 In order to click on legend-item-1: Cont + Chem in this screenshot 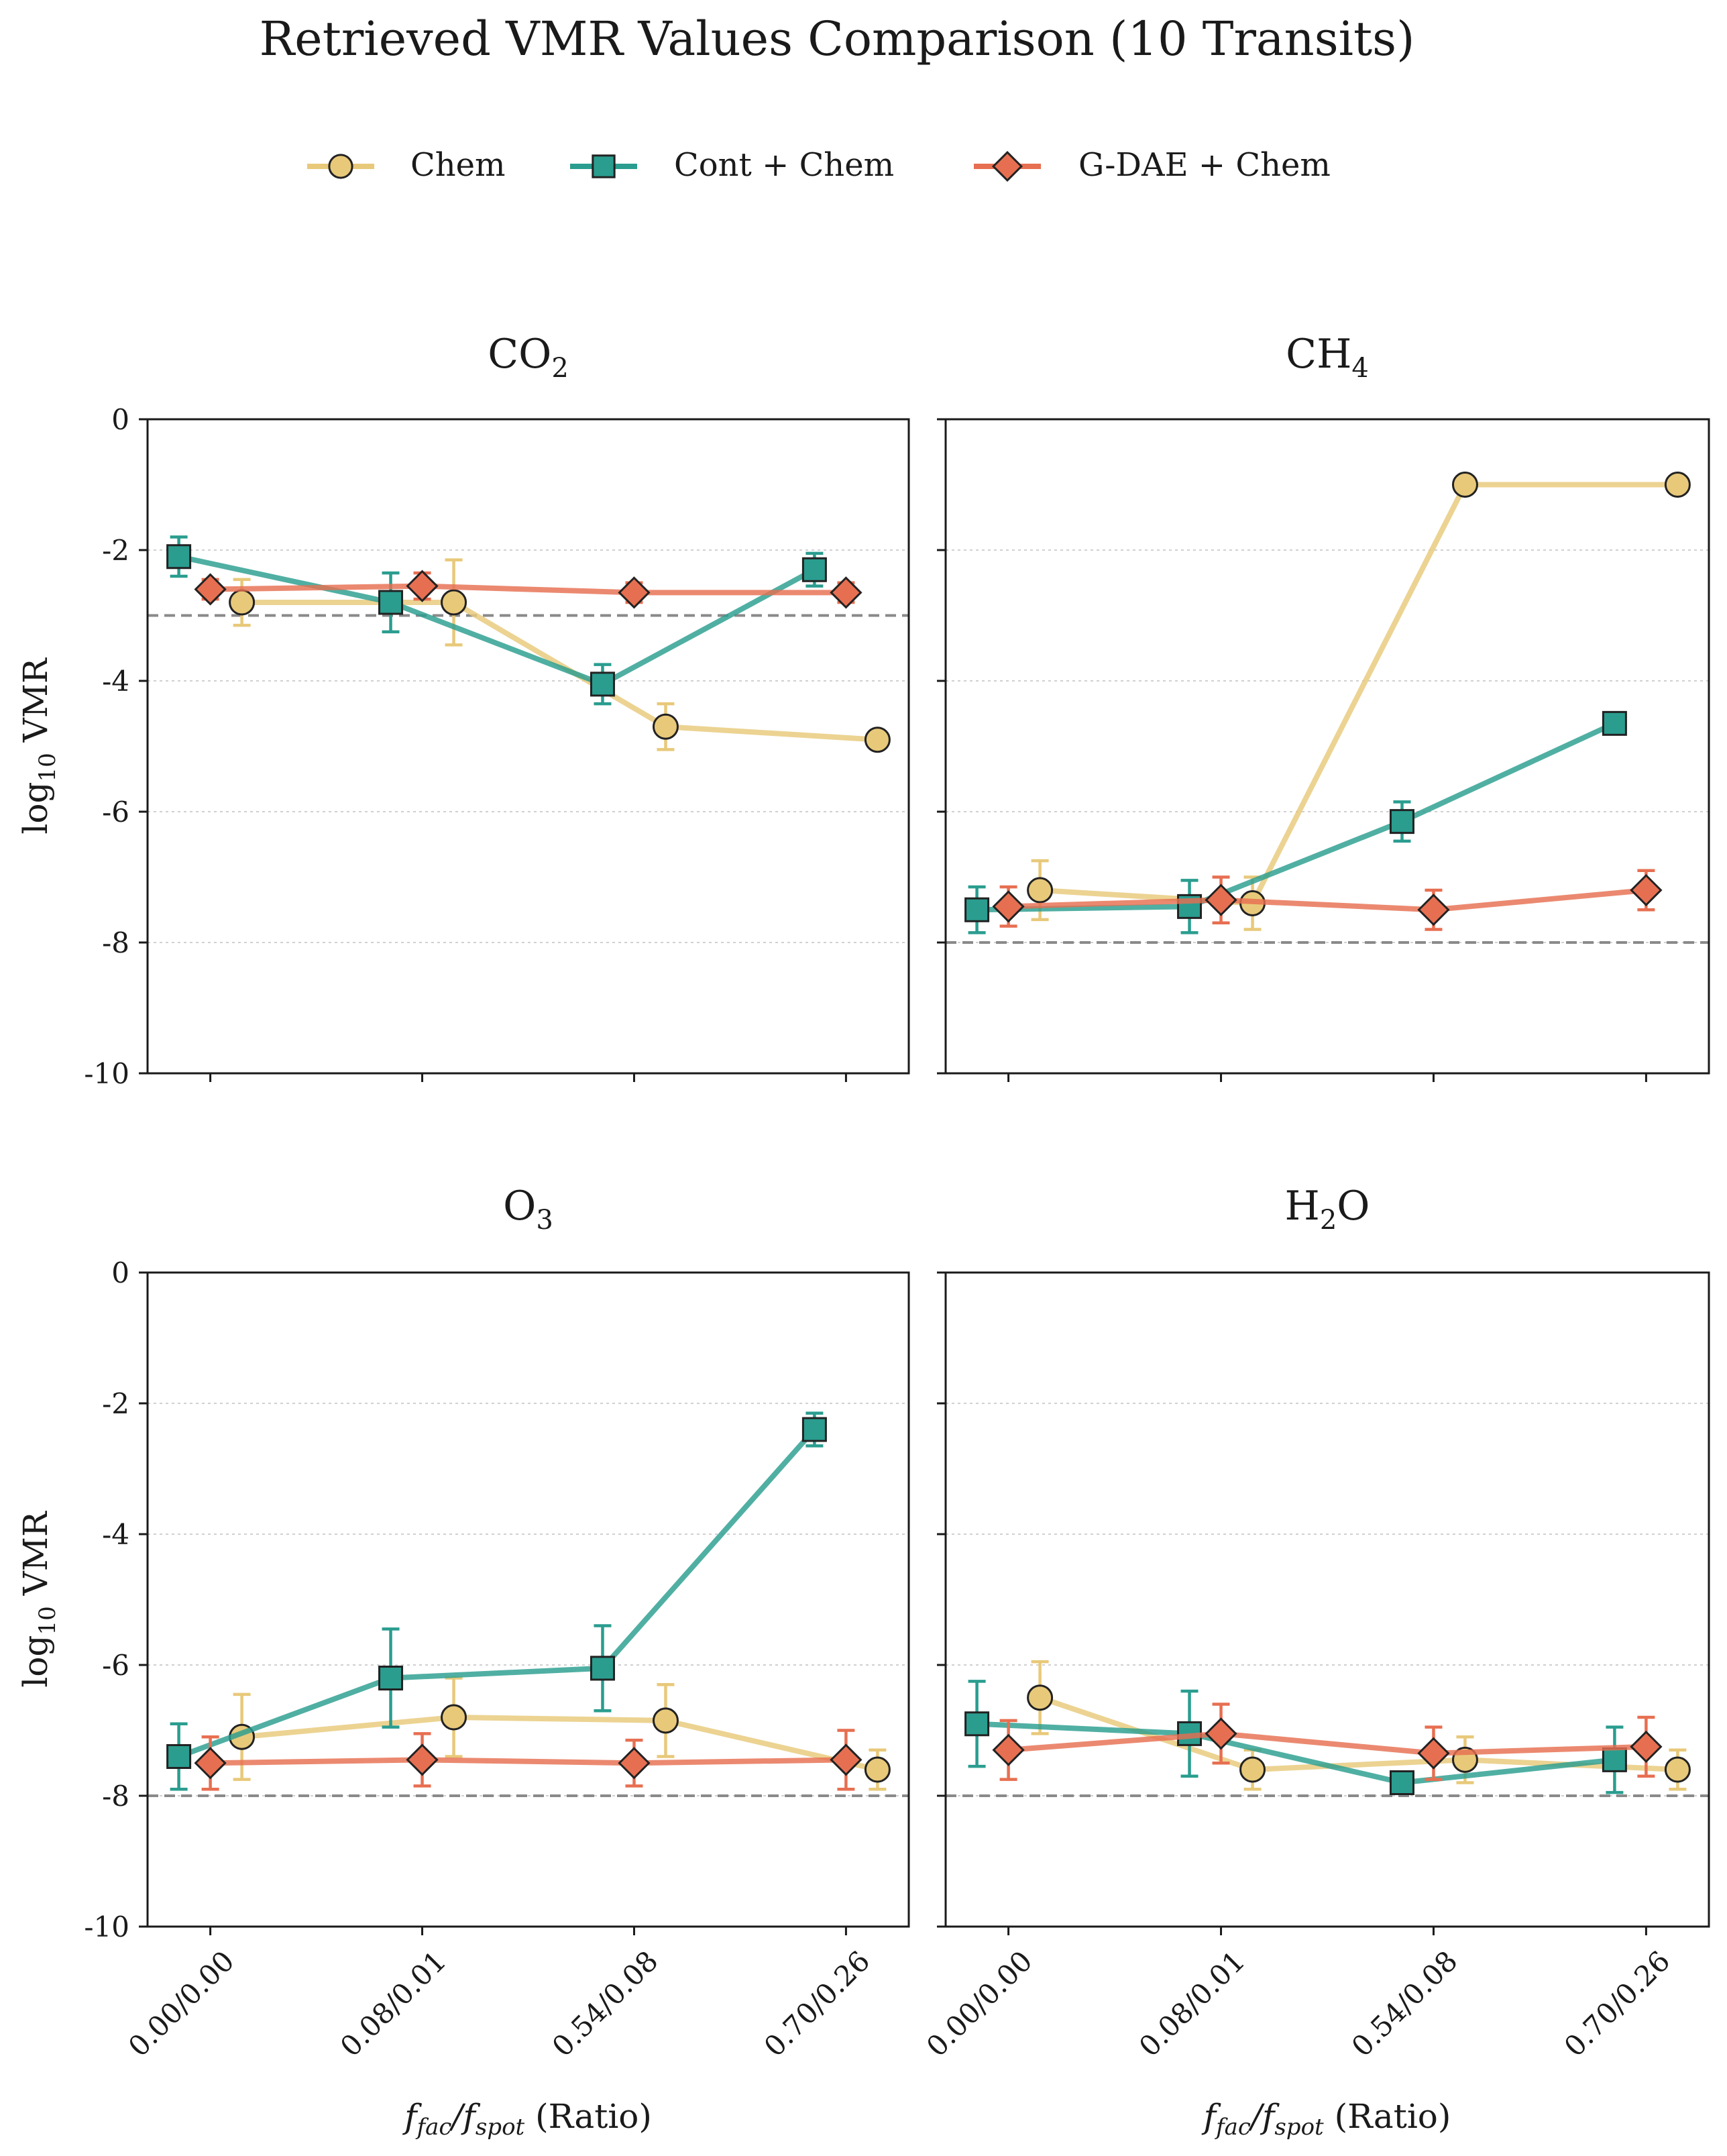, I will do `click(732, 165)`.